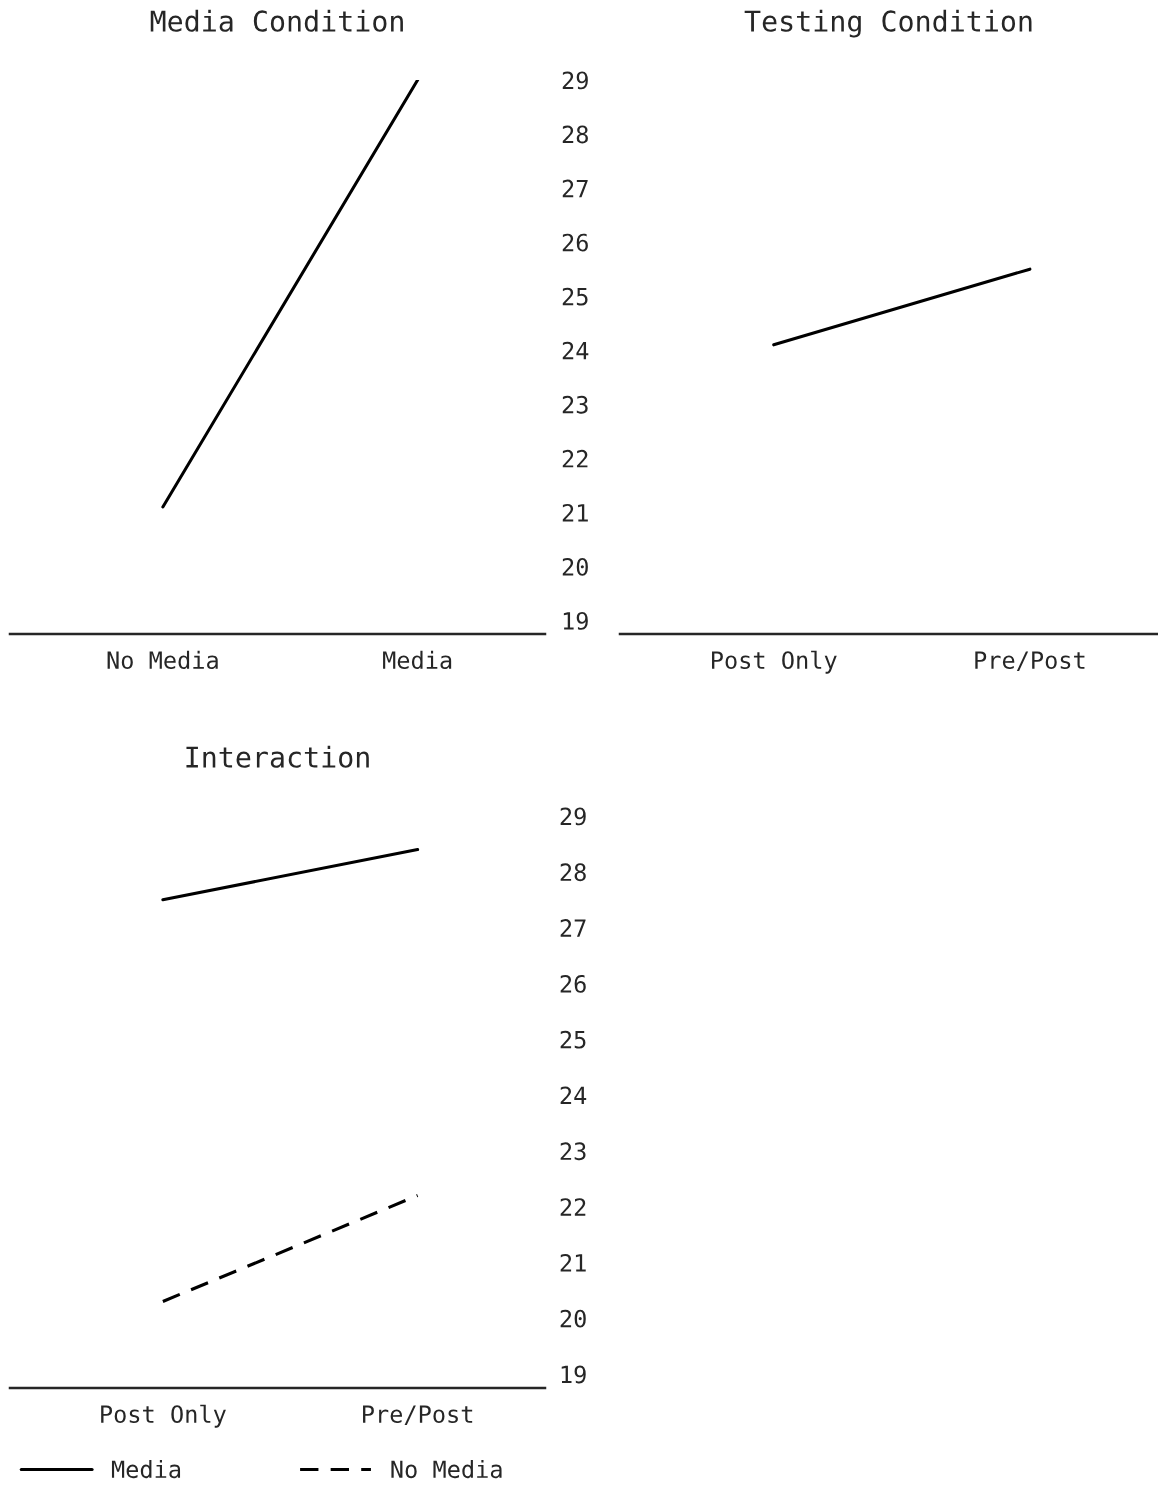 The height and width of the screenshot is (1504, 1158). I want to click on legend-label: No Media, so click(446, 1469).